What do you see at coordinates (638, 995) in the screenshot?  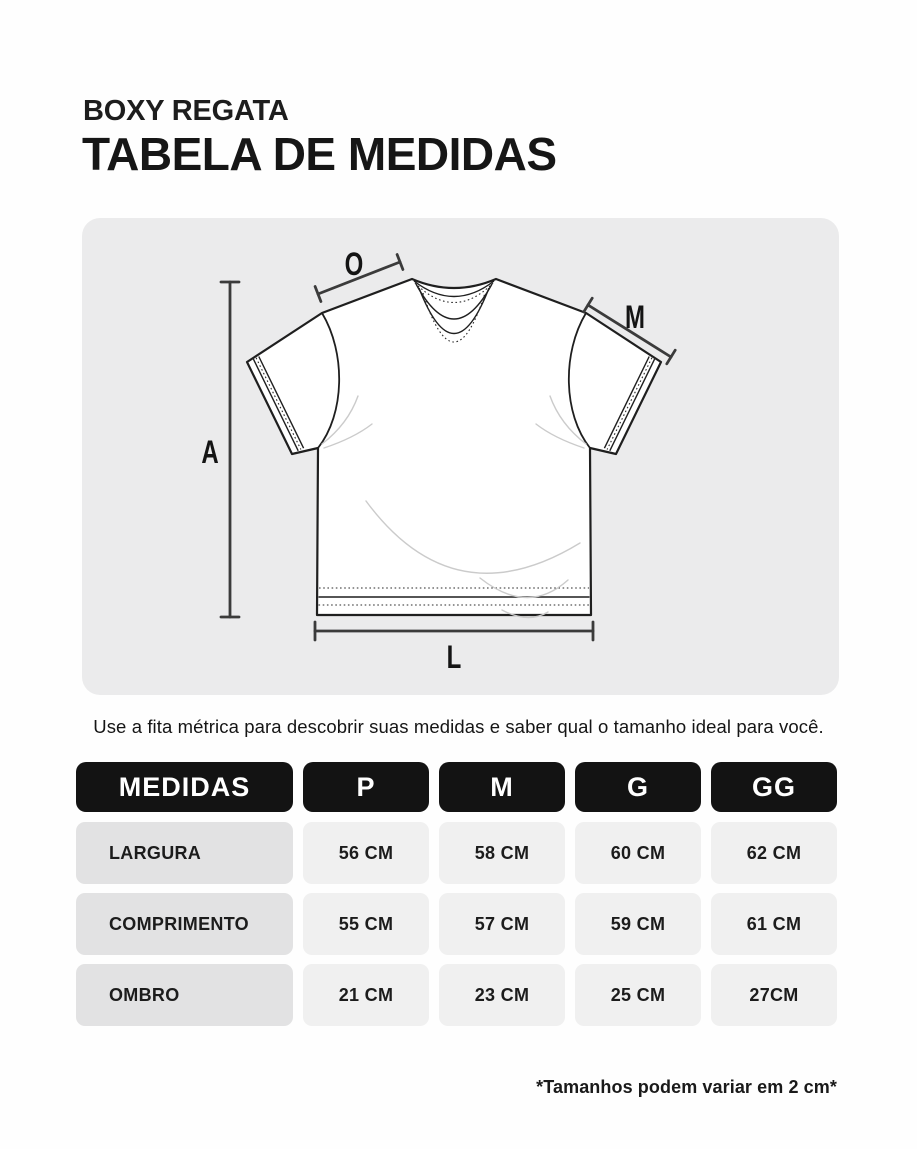 I see `cell-ombro-g: 25 CM` at bounding box center [638, 995].